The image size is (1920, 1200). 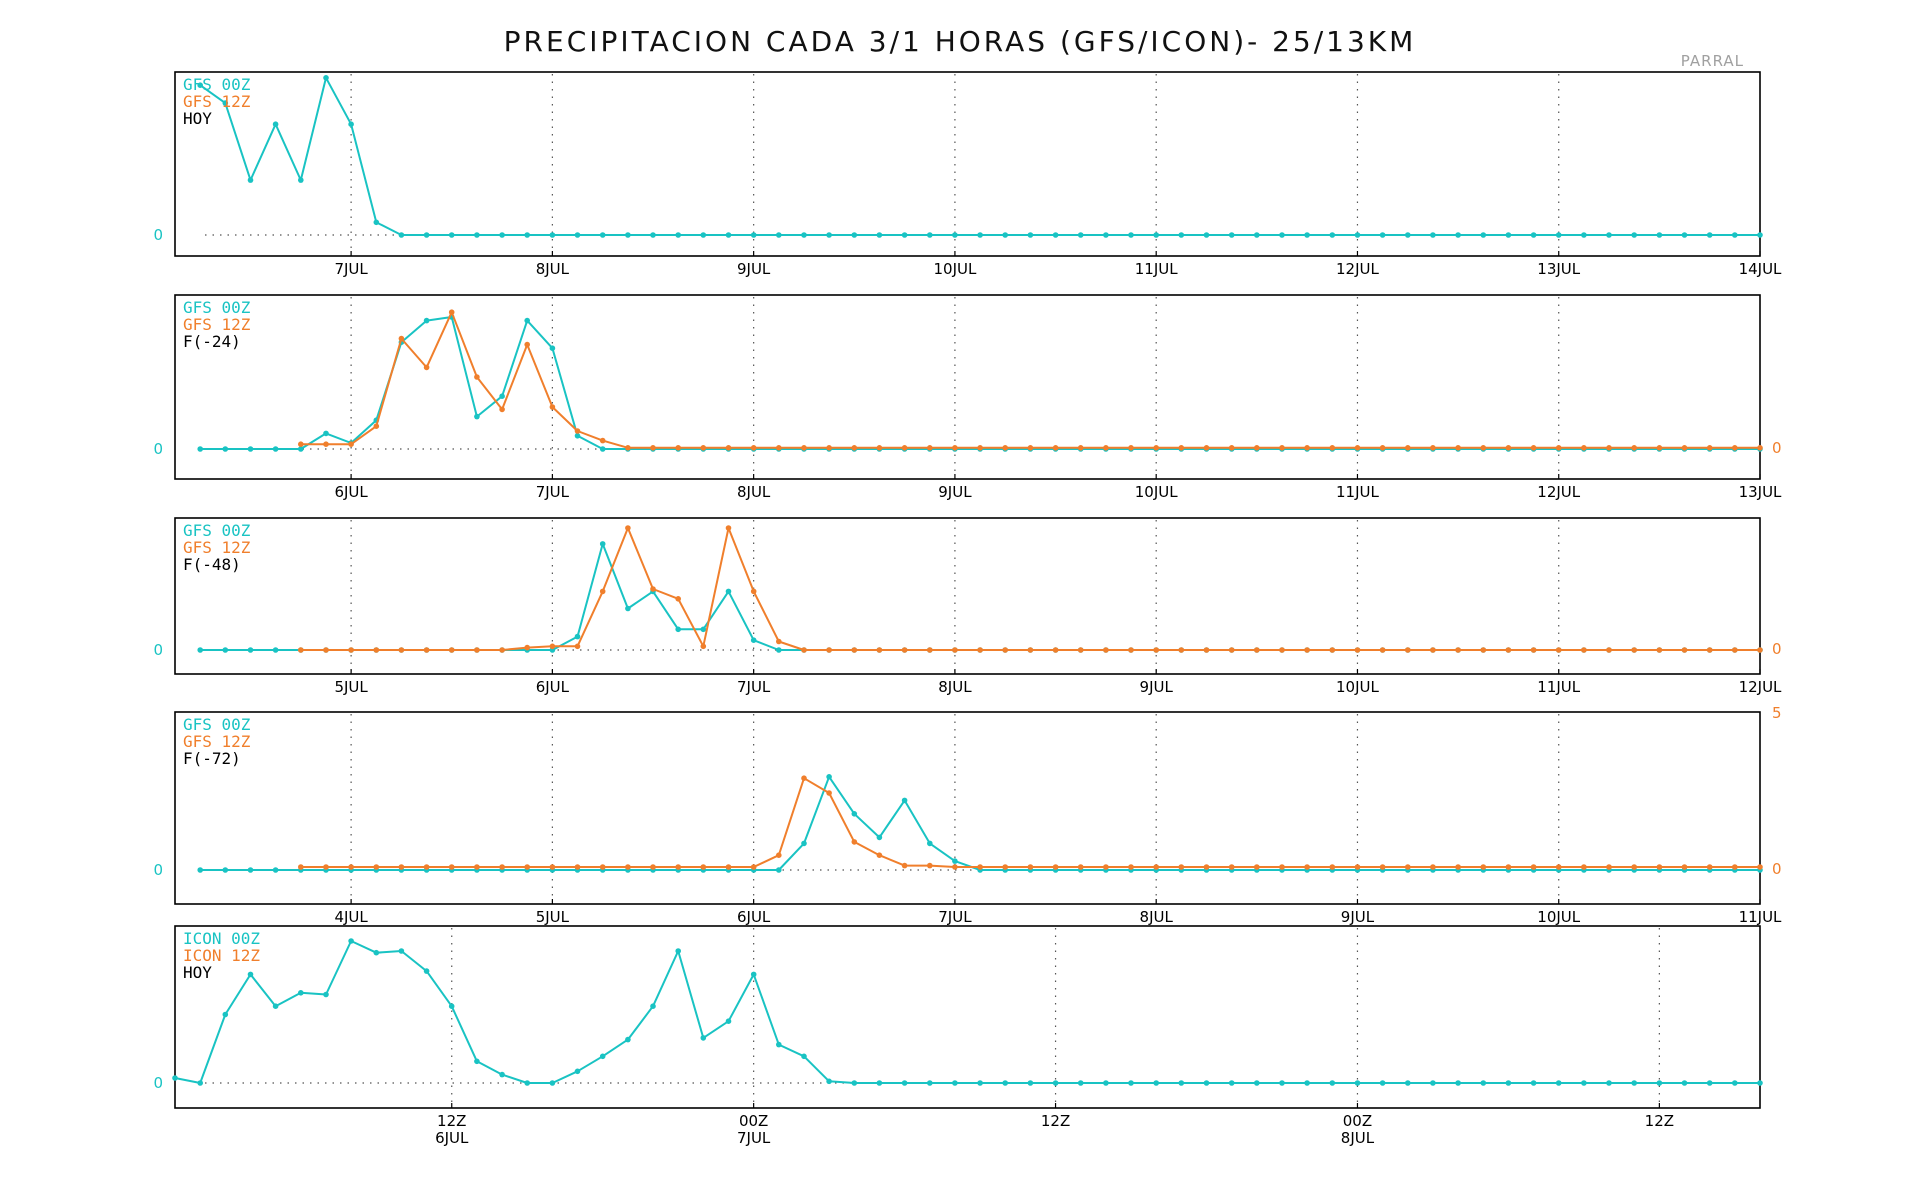 What do you see at coordinates (1777, 713) in the screenshot?
I see `right-top-label: 5` at bounding box center [1777, 713].